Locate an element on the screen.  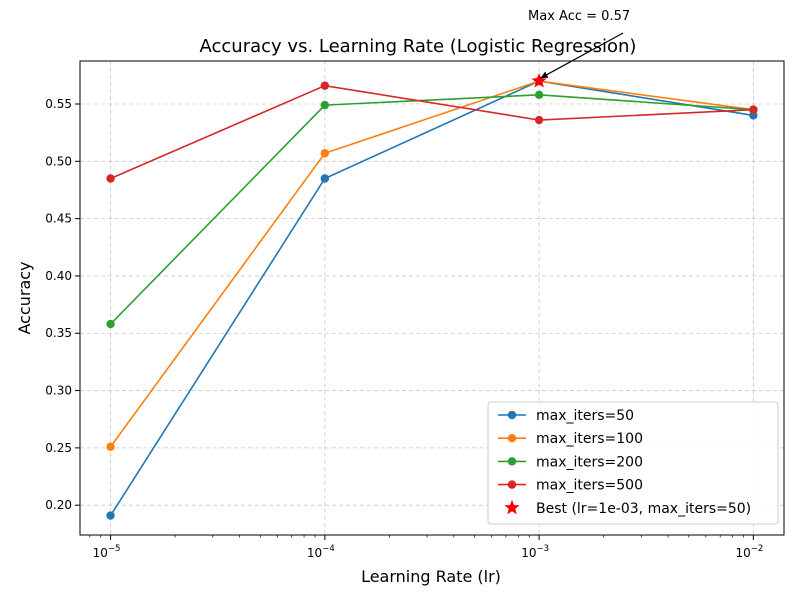
annotation-arrow is located at coordinates (582, 55).